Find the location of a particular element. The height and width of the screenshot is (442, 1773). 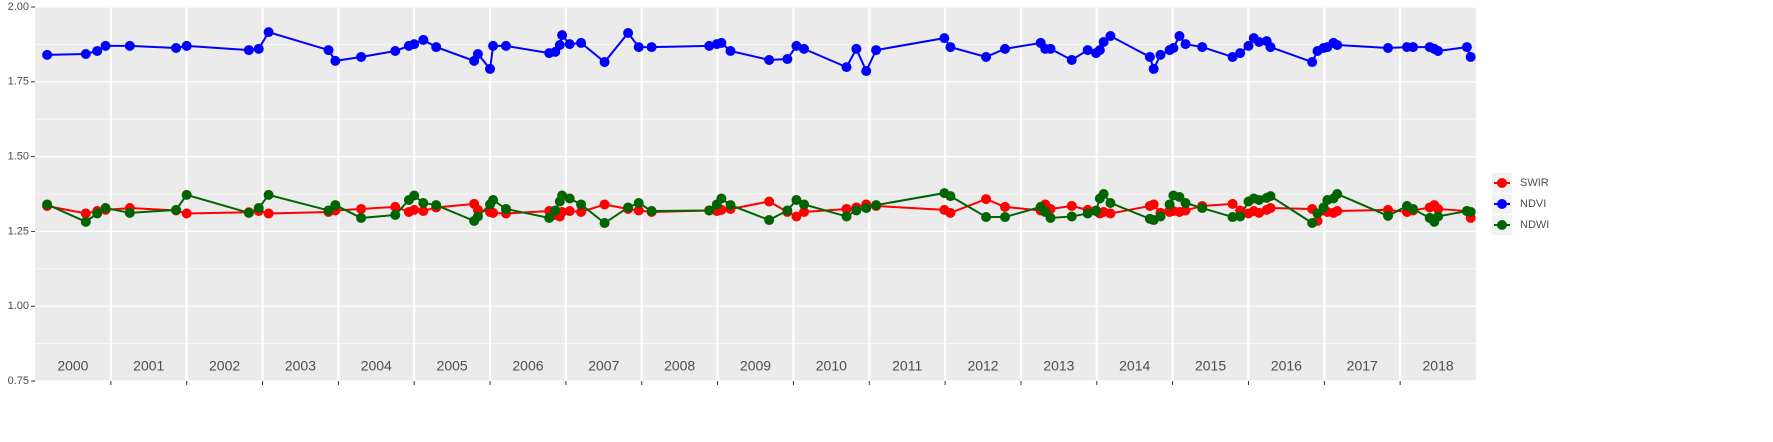

x-tick-label: 2015 is located at coordinates (1210, 366).